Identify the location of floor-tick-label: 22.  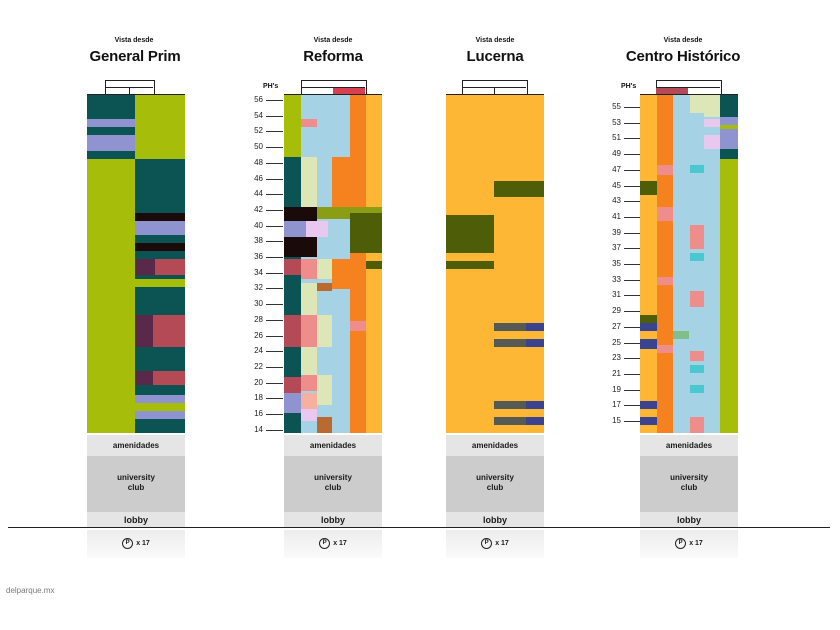
(258, 366).